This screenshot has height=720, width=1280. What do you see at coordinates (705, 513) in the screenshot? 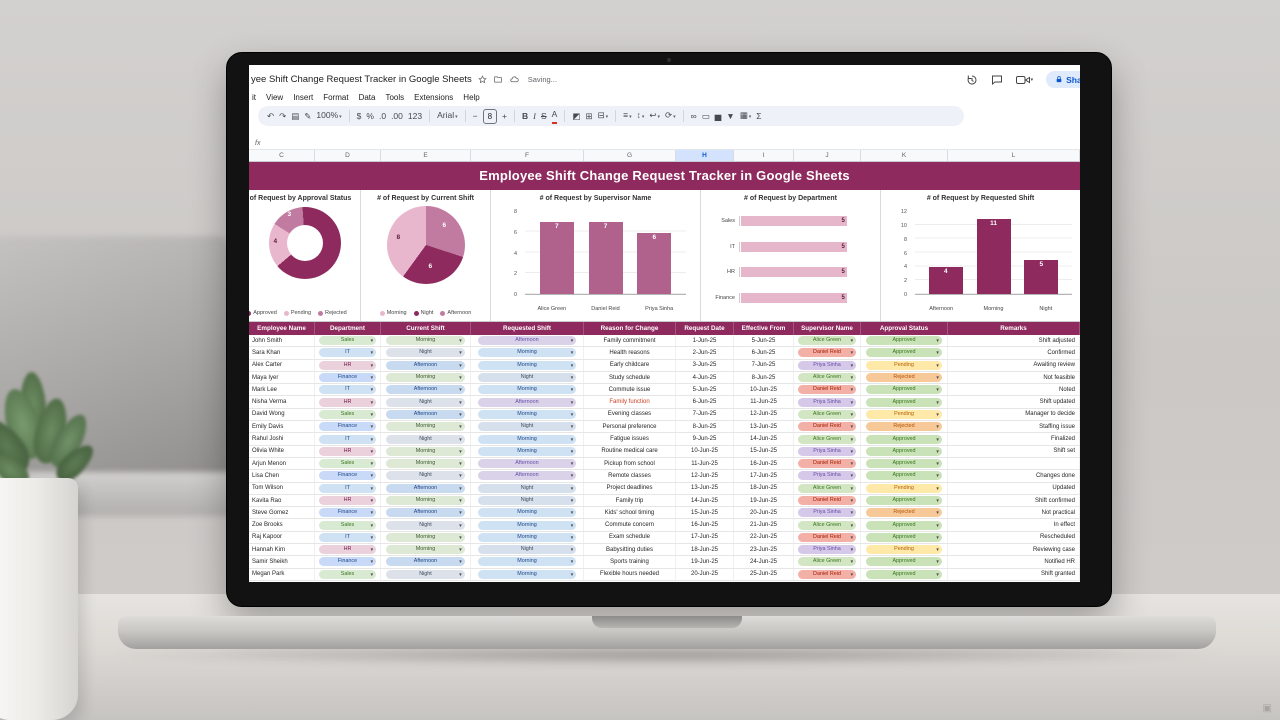
I see `request-date-cell: 15-Jun-25` at bounding box center [705, 513].